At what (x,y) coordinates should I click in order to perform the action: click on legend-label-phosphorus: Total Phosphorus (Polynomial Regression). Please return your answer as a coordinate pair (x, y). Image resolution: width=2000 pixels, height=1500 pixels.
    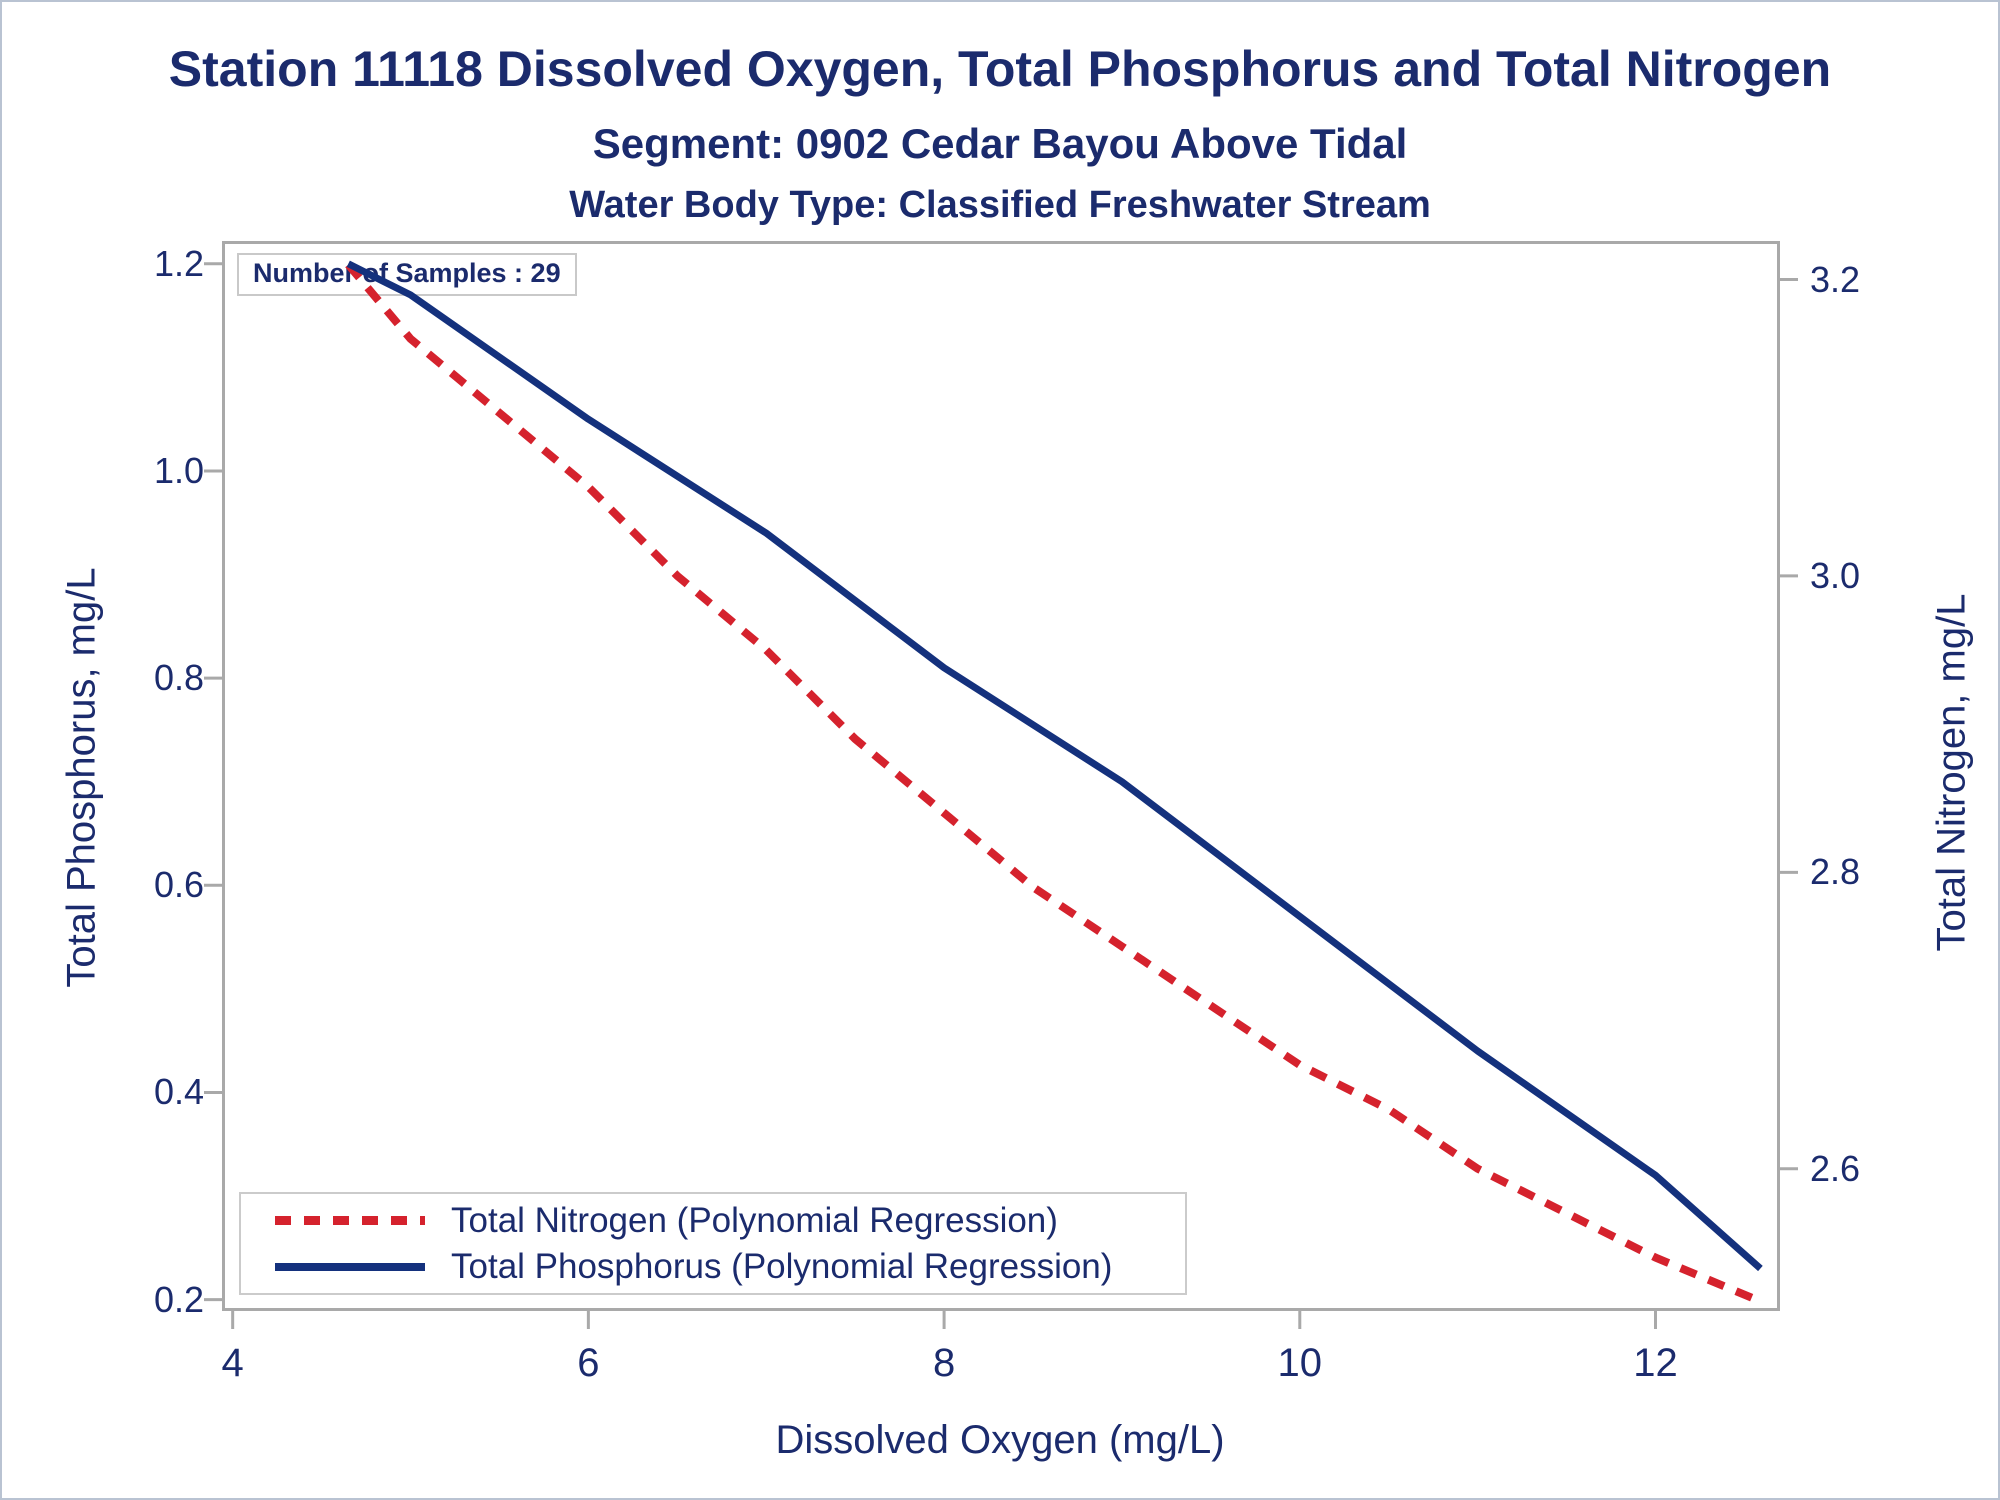
    Looking at the image, I should click on (782, 1266).